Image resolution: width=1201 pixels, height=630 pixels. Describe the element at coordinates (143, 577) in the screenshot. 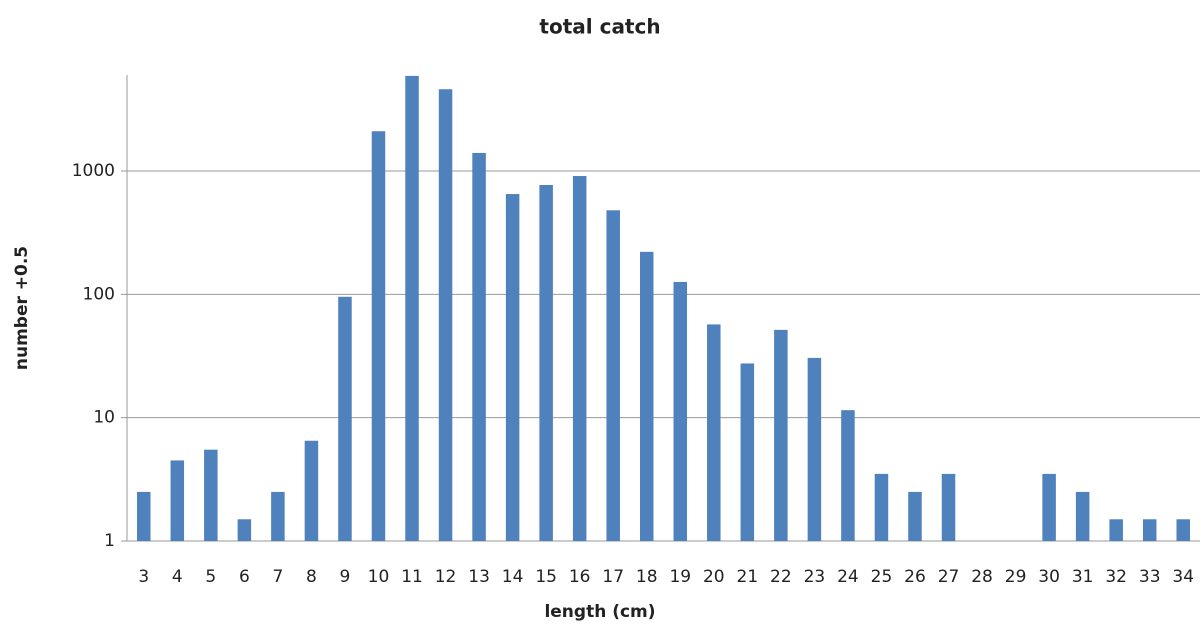

I see `x-tick-label: 3` at that location.